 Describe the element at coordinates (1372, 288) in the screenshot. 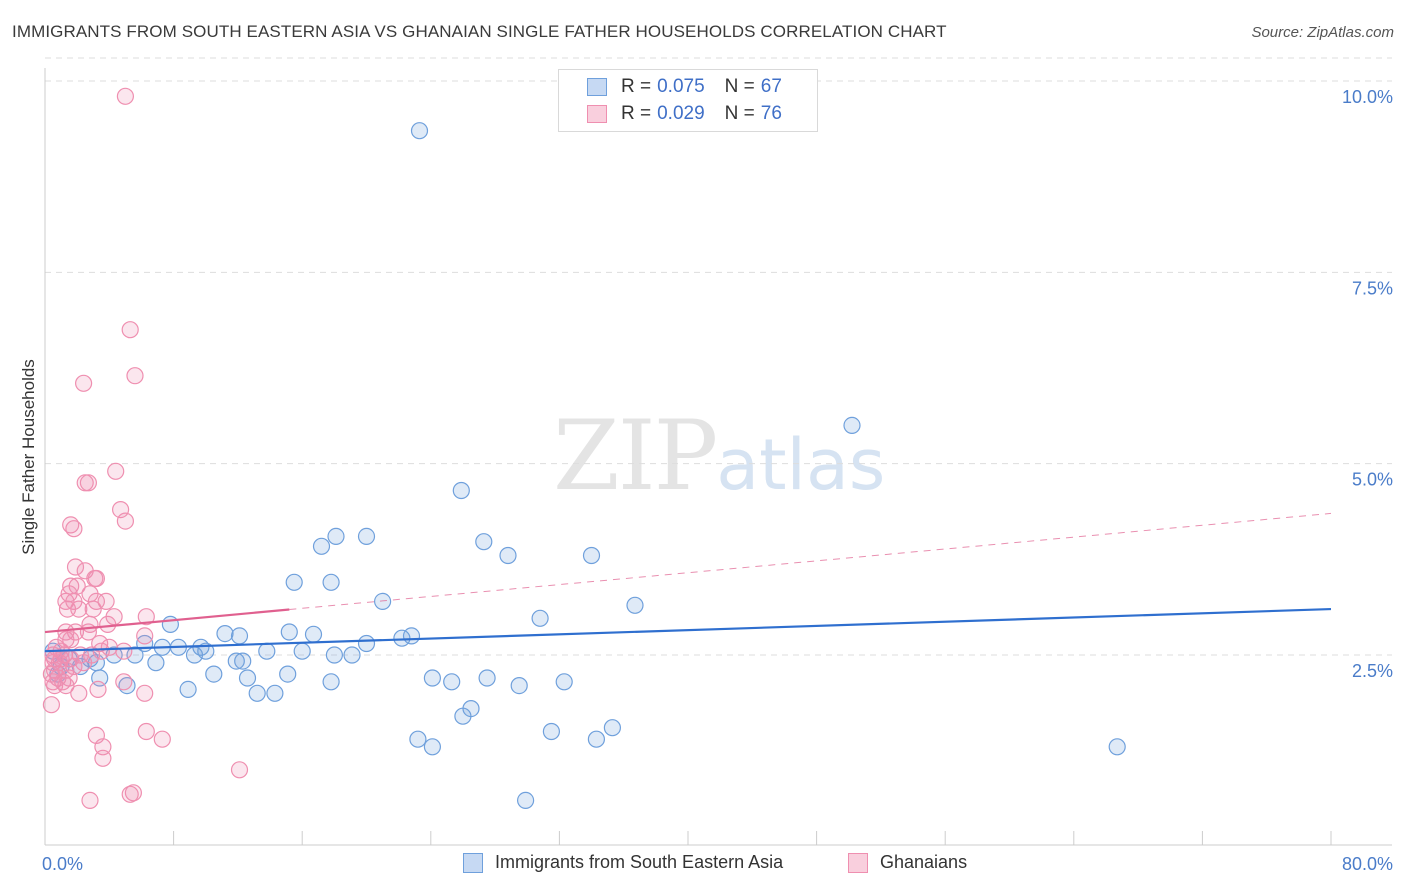

I see `y-tick-label: 7.5%` at that location.